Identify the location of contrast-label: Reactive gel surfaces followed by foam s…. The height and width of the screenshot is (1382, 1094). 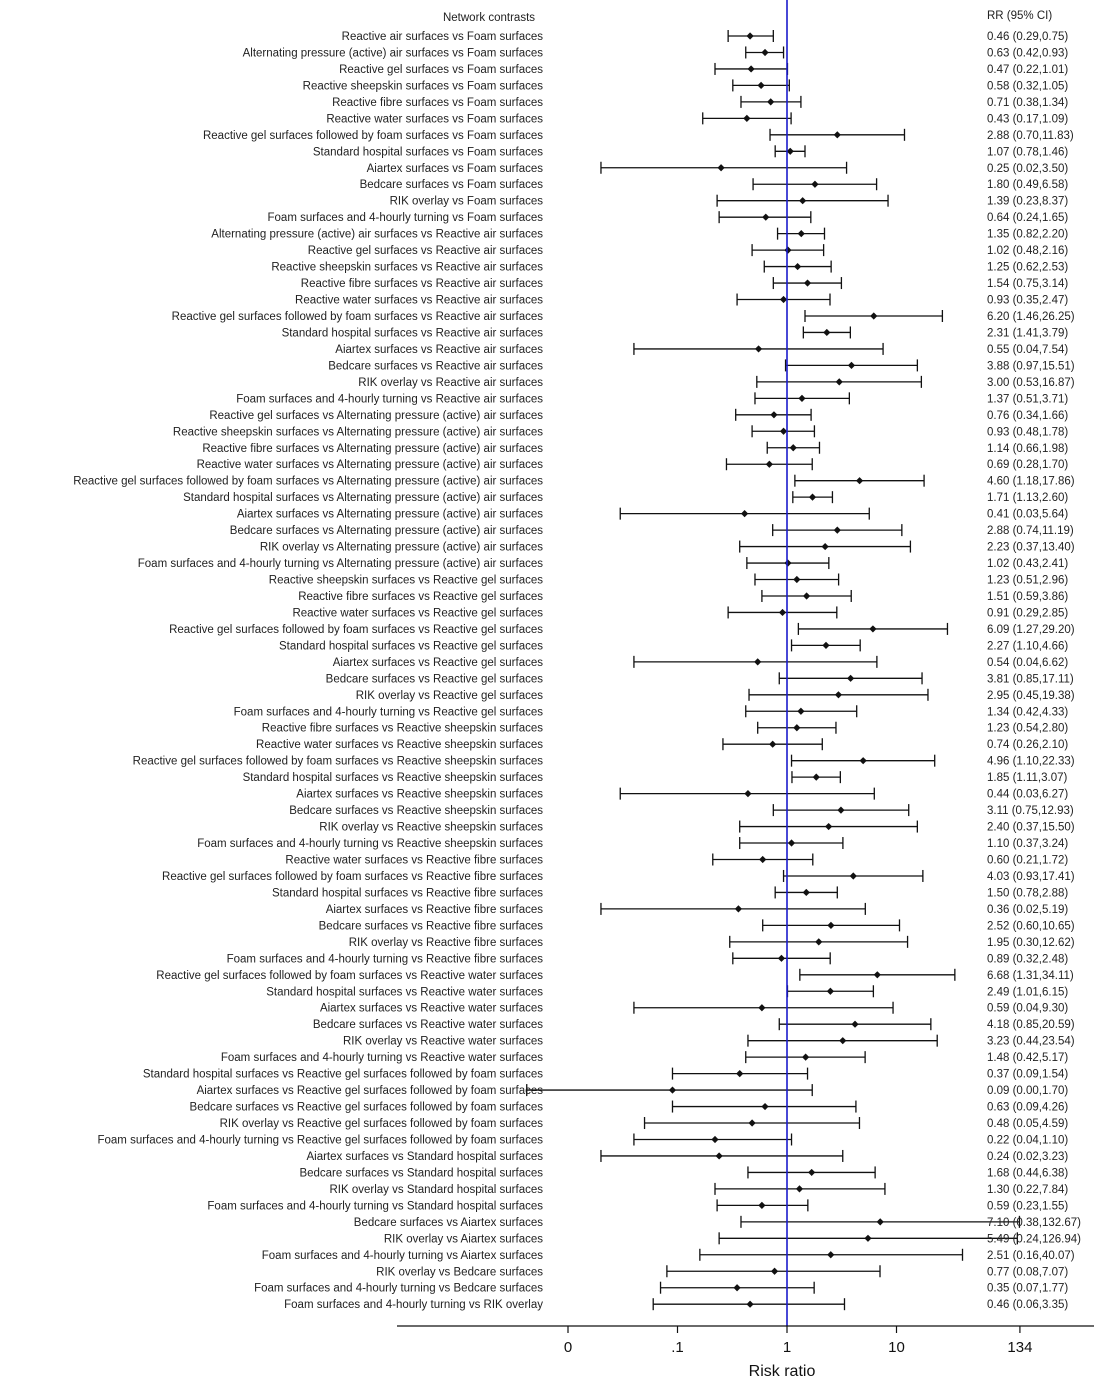
(308, 482).